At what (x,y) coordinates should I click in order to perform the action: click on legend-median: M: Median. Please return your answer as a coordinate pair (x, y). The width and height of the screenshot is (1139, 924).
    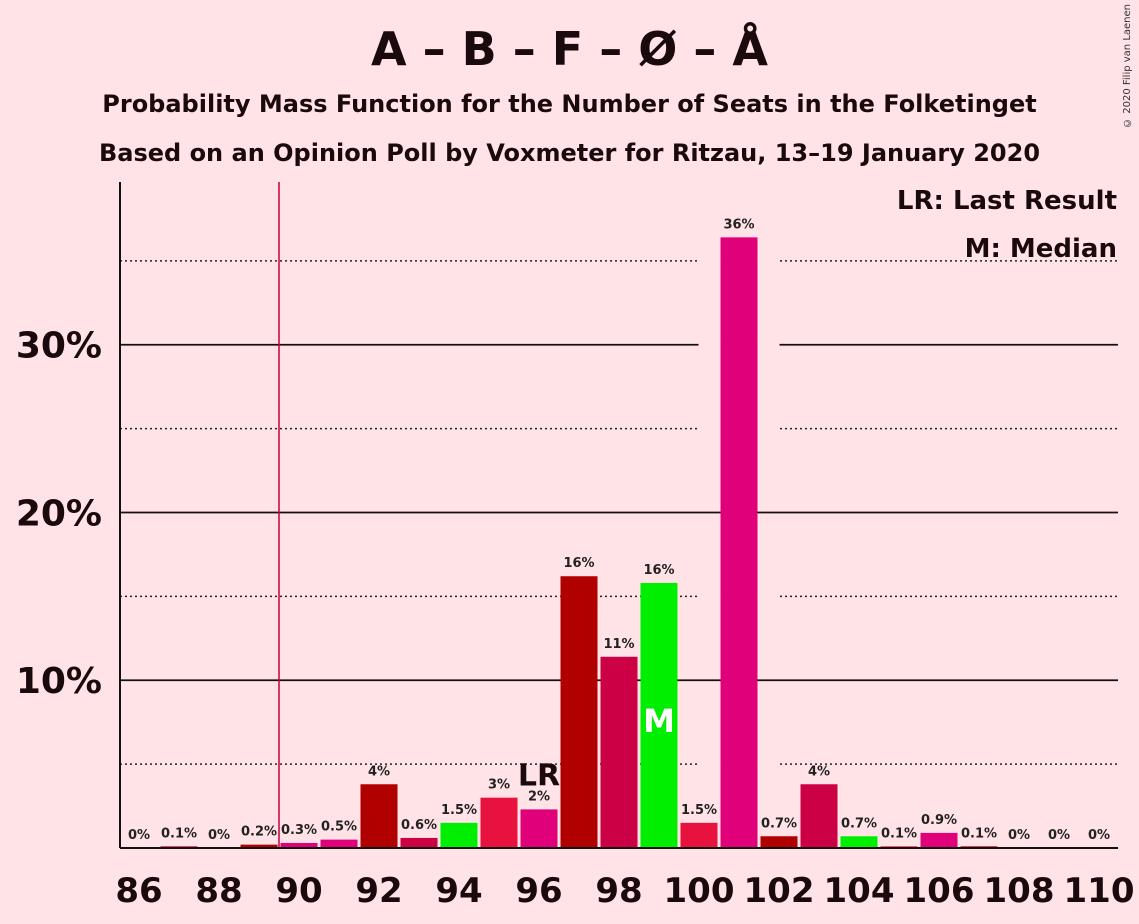
    Looking at the image, I should click on (1040, 249).